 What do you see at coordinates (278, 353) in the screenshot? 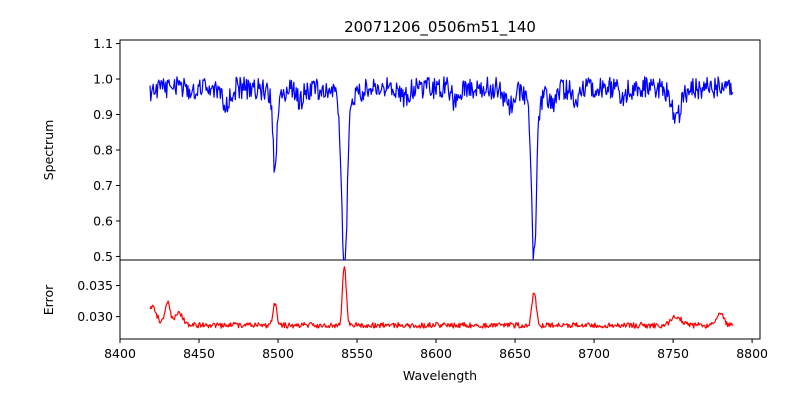
I see `x-tick-label: 8500` at bounding box center [278, 353].